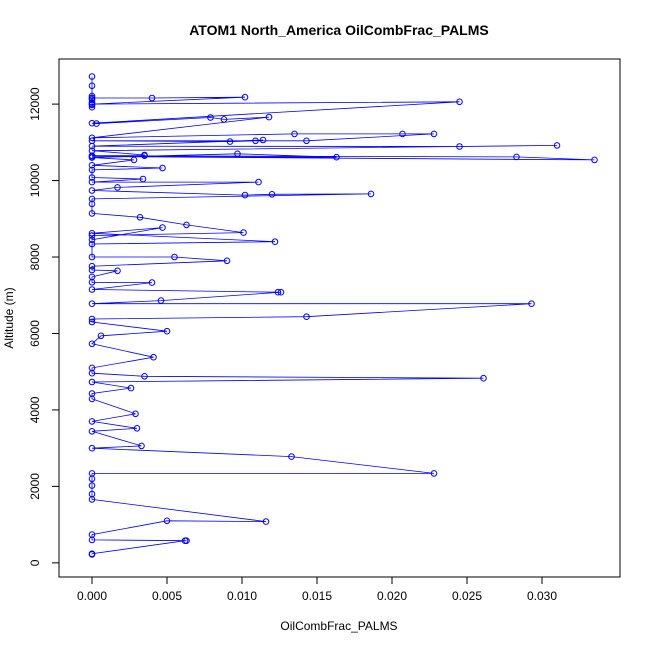 This screenshot has width=650, height=650. I want to click on y-tick-label: 4000, so click(35, 409).